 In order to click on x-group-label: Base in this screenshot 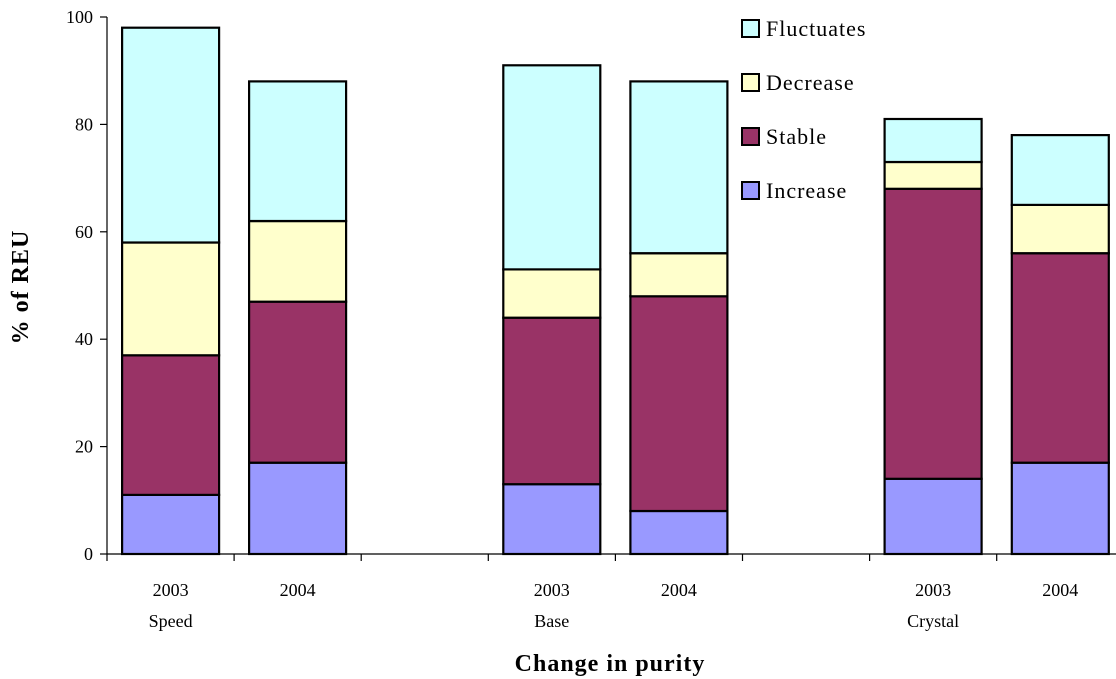, I will do `click(551, 621)`.